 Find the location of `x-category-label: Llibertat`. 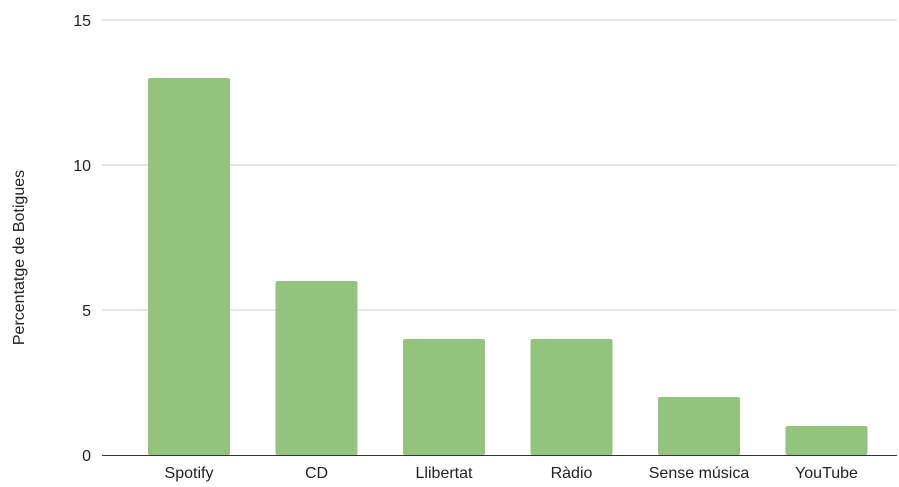

x-category-label: Llibertat is located at coordinates (444, 473).